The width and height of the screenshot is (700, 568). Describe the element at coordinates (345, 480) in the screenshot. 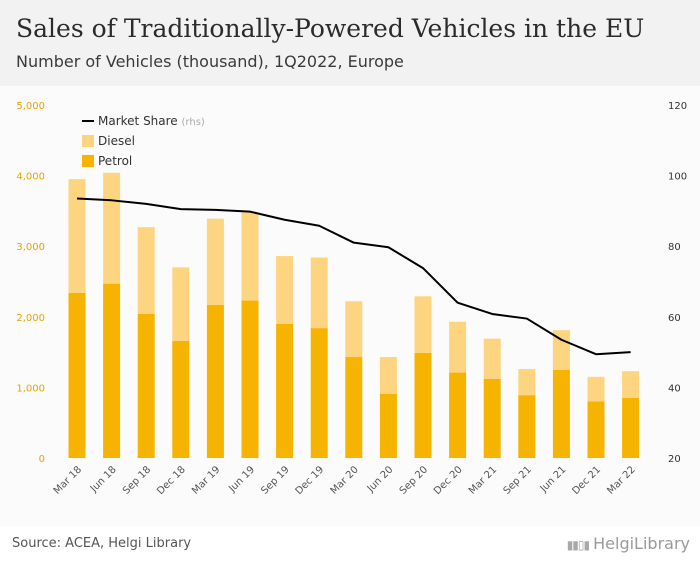

I see `x-tick-label: Mar 20` at that location.